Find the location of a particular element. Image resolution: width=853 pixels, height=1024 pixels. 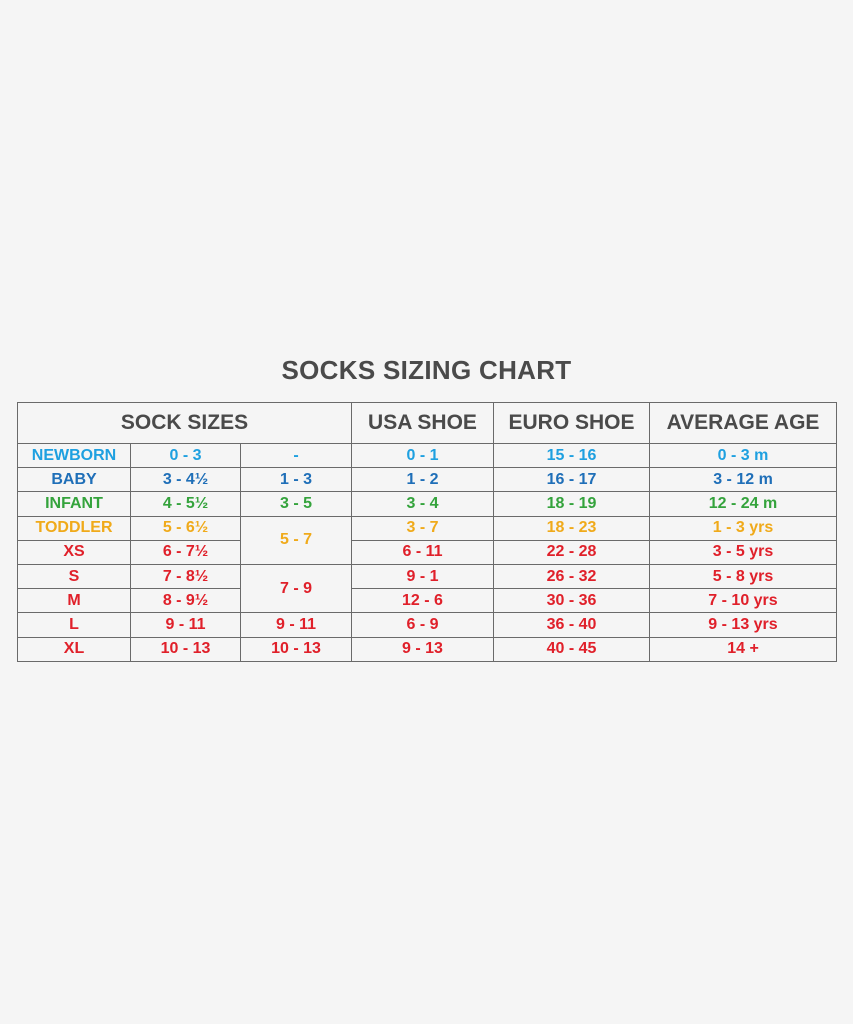

table-row: L 9 - 11 9 - 11 6 - 9 36 - 40 9 - 13 yrs is located at coordinates (427, 625).